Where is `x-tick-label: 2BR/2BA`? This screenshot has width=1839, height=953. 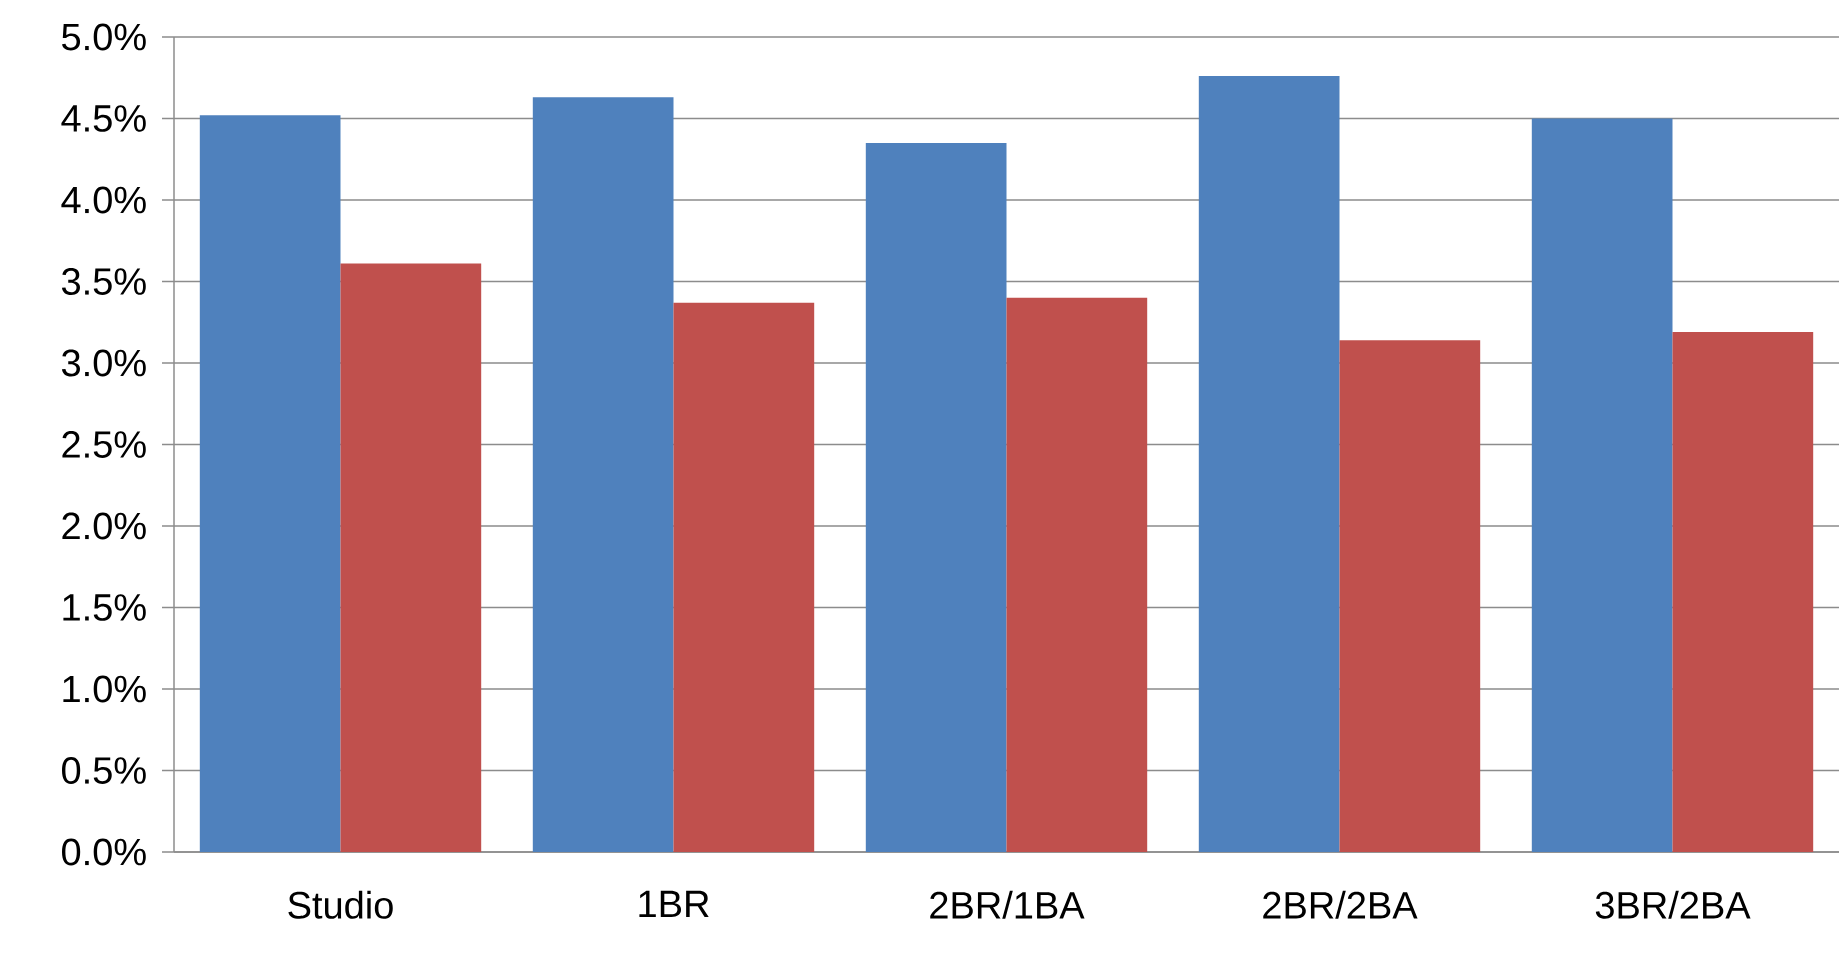
x-tick-label: 2BR/2BA is located at coordinates (1340, 904).